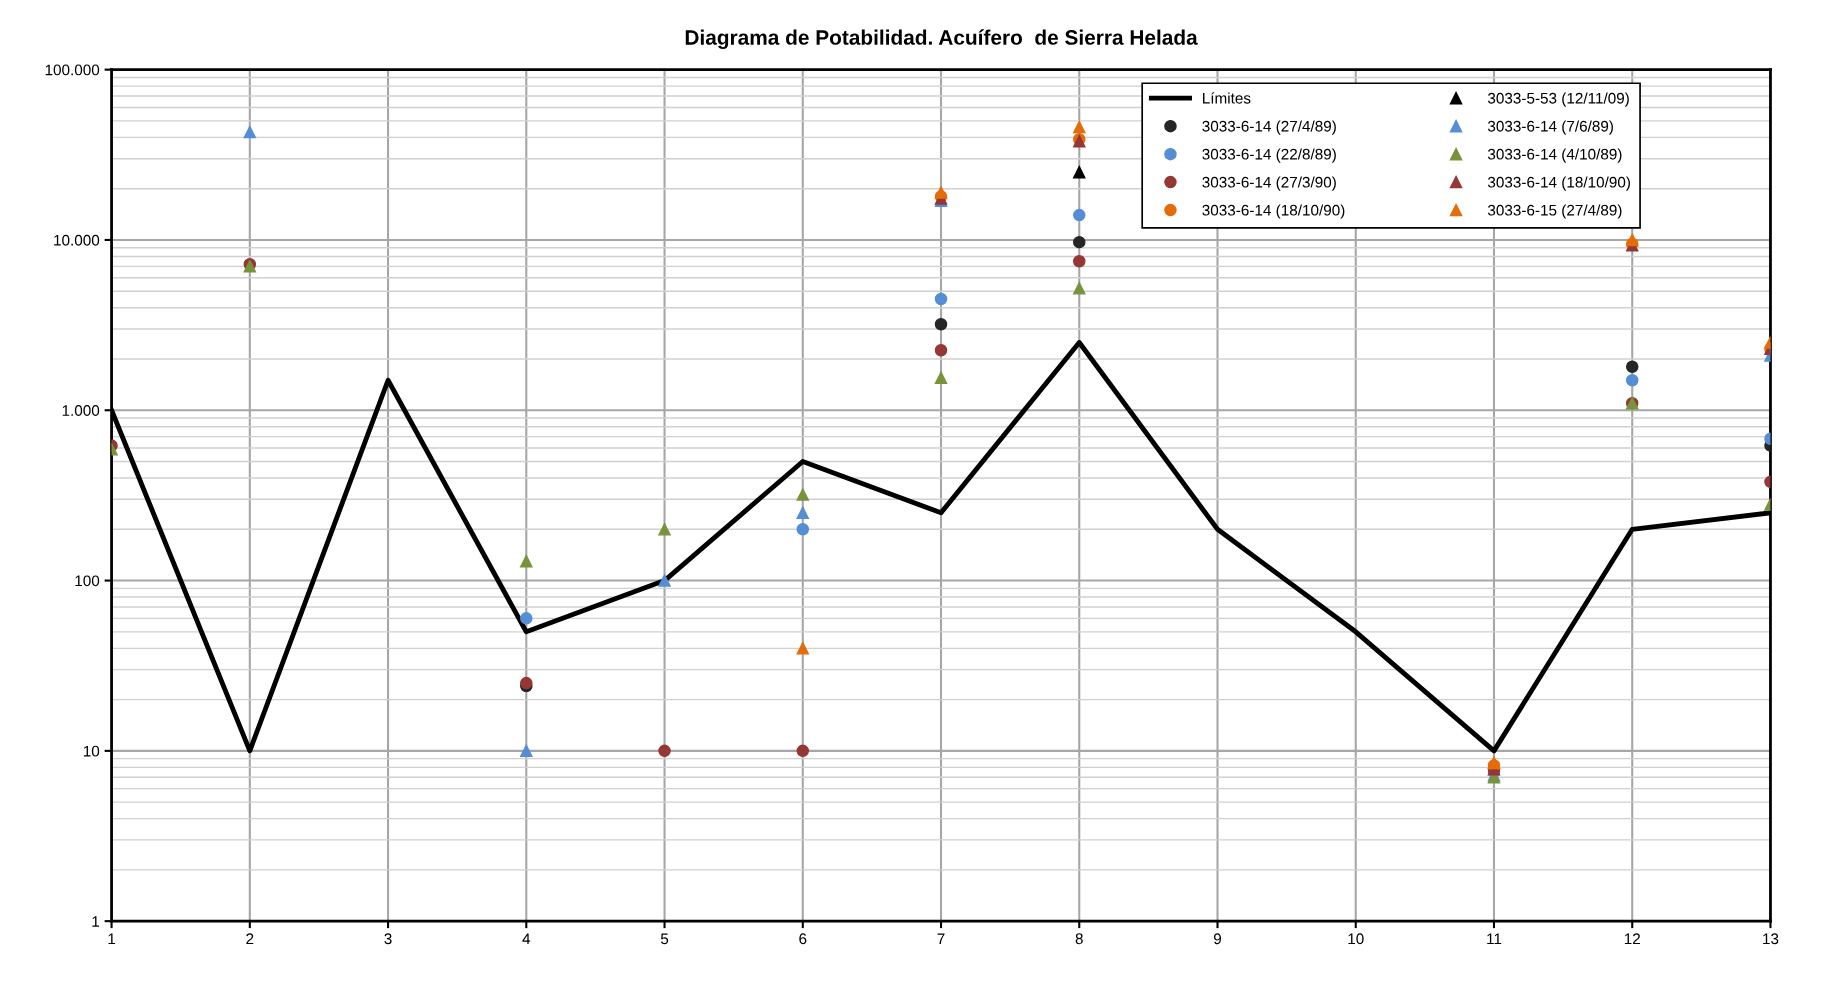 This screenshot has height=981, width=1829. Describe the element at coordinates (1632, 939) in the screenshot. I see `x-tick-label: 12` at that location.